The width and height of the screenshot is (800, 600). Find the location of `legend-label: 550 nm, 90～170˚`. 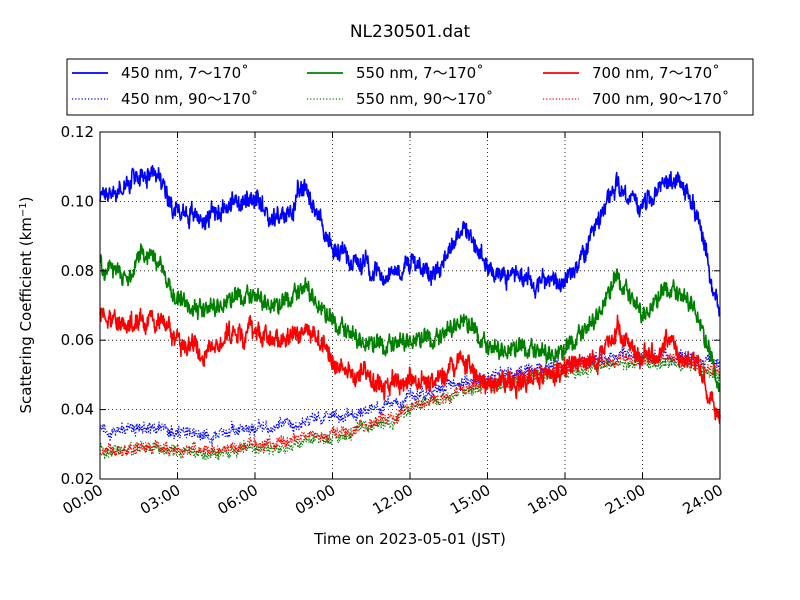

legend-label: 550 nm, 90～170˚ is located at coordinates (424, 99).